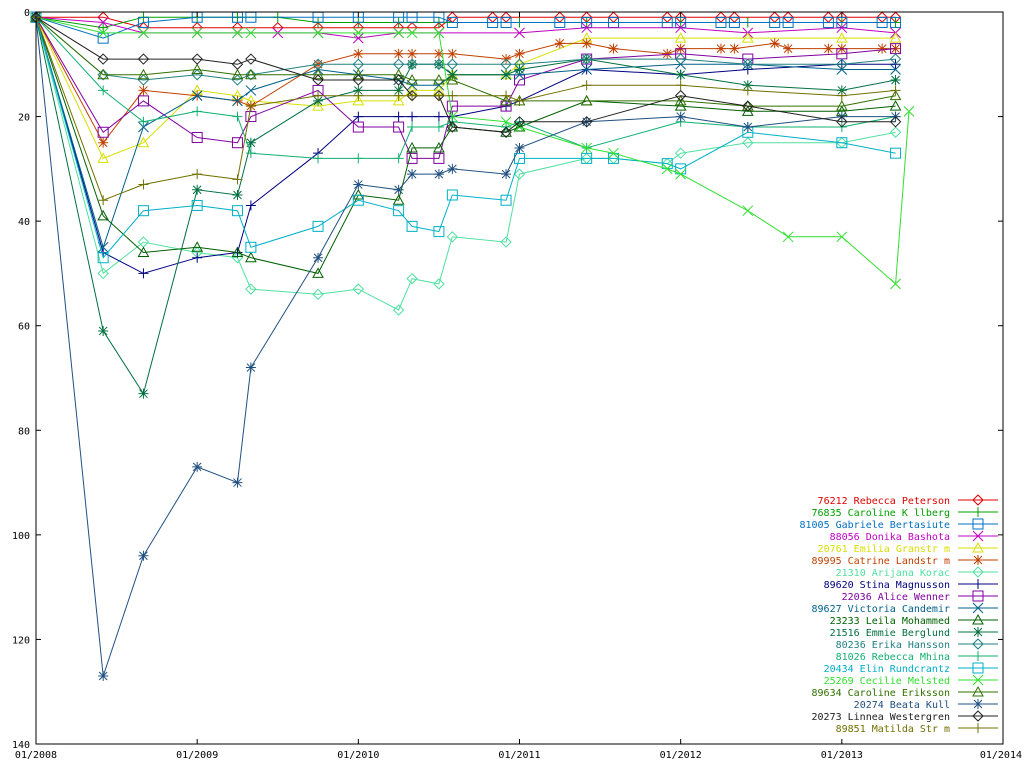  What do you see at coordinates (27, 13) in the screenshot?
I see `y-tick-label: 0` at bounding box center [27, 13].